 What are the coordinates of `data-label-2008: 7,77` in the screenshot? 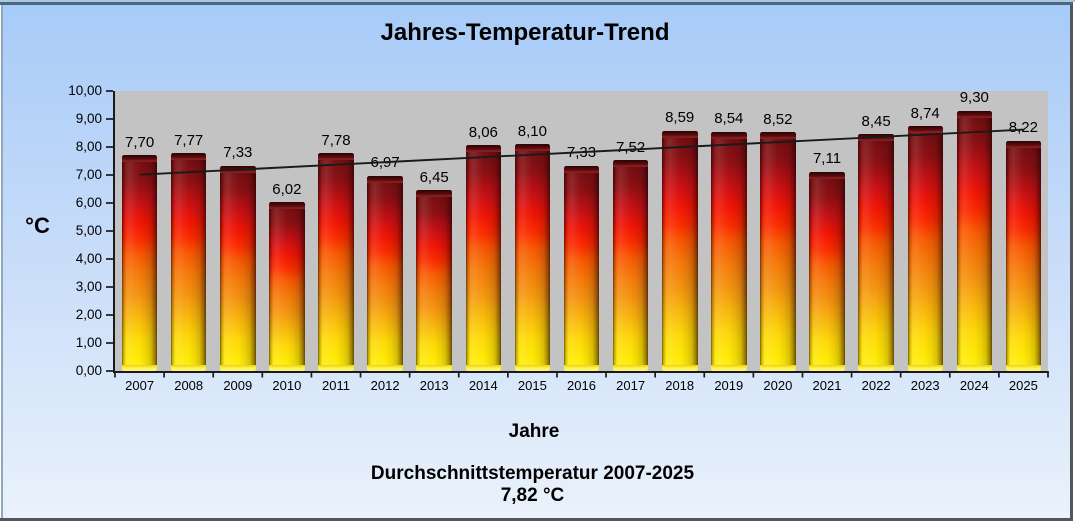 It's located at (189, 140).